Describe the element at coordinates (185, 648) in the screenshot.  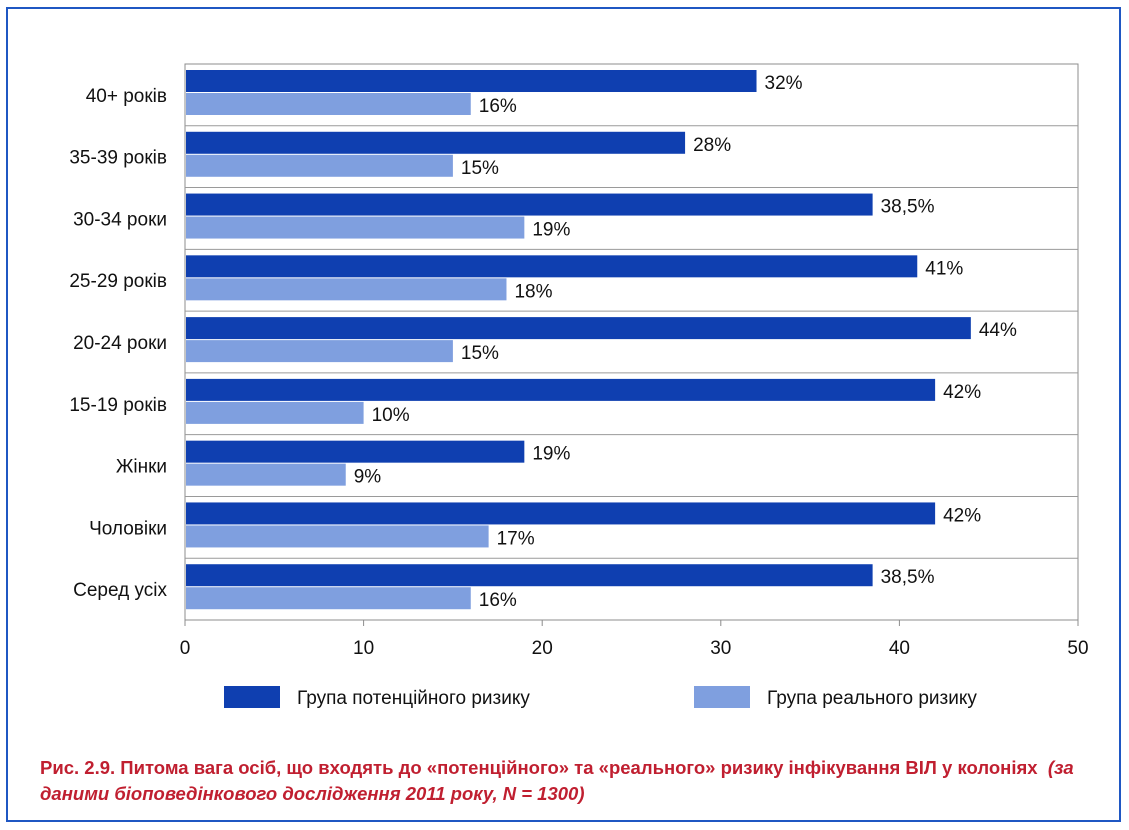
I see `x-tick-label: 0` at that location.